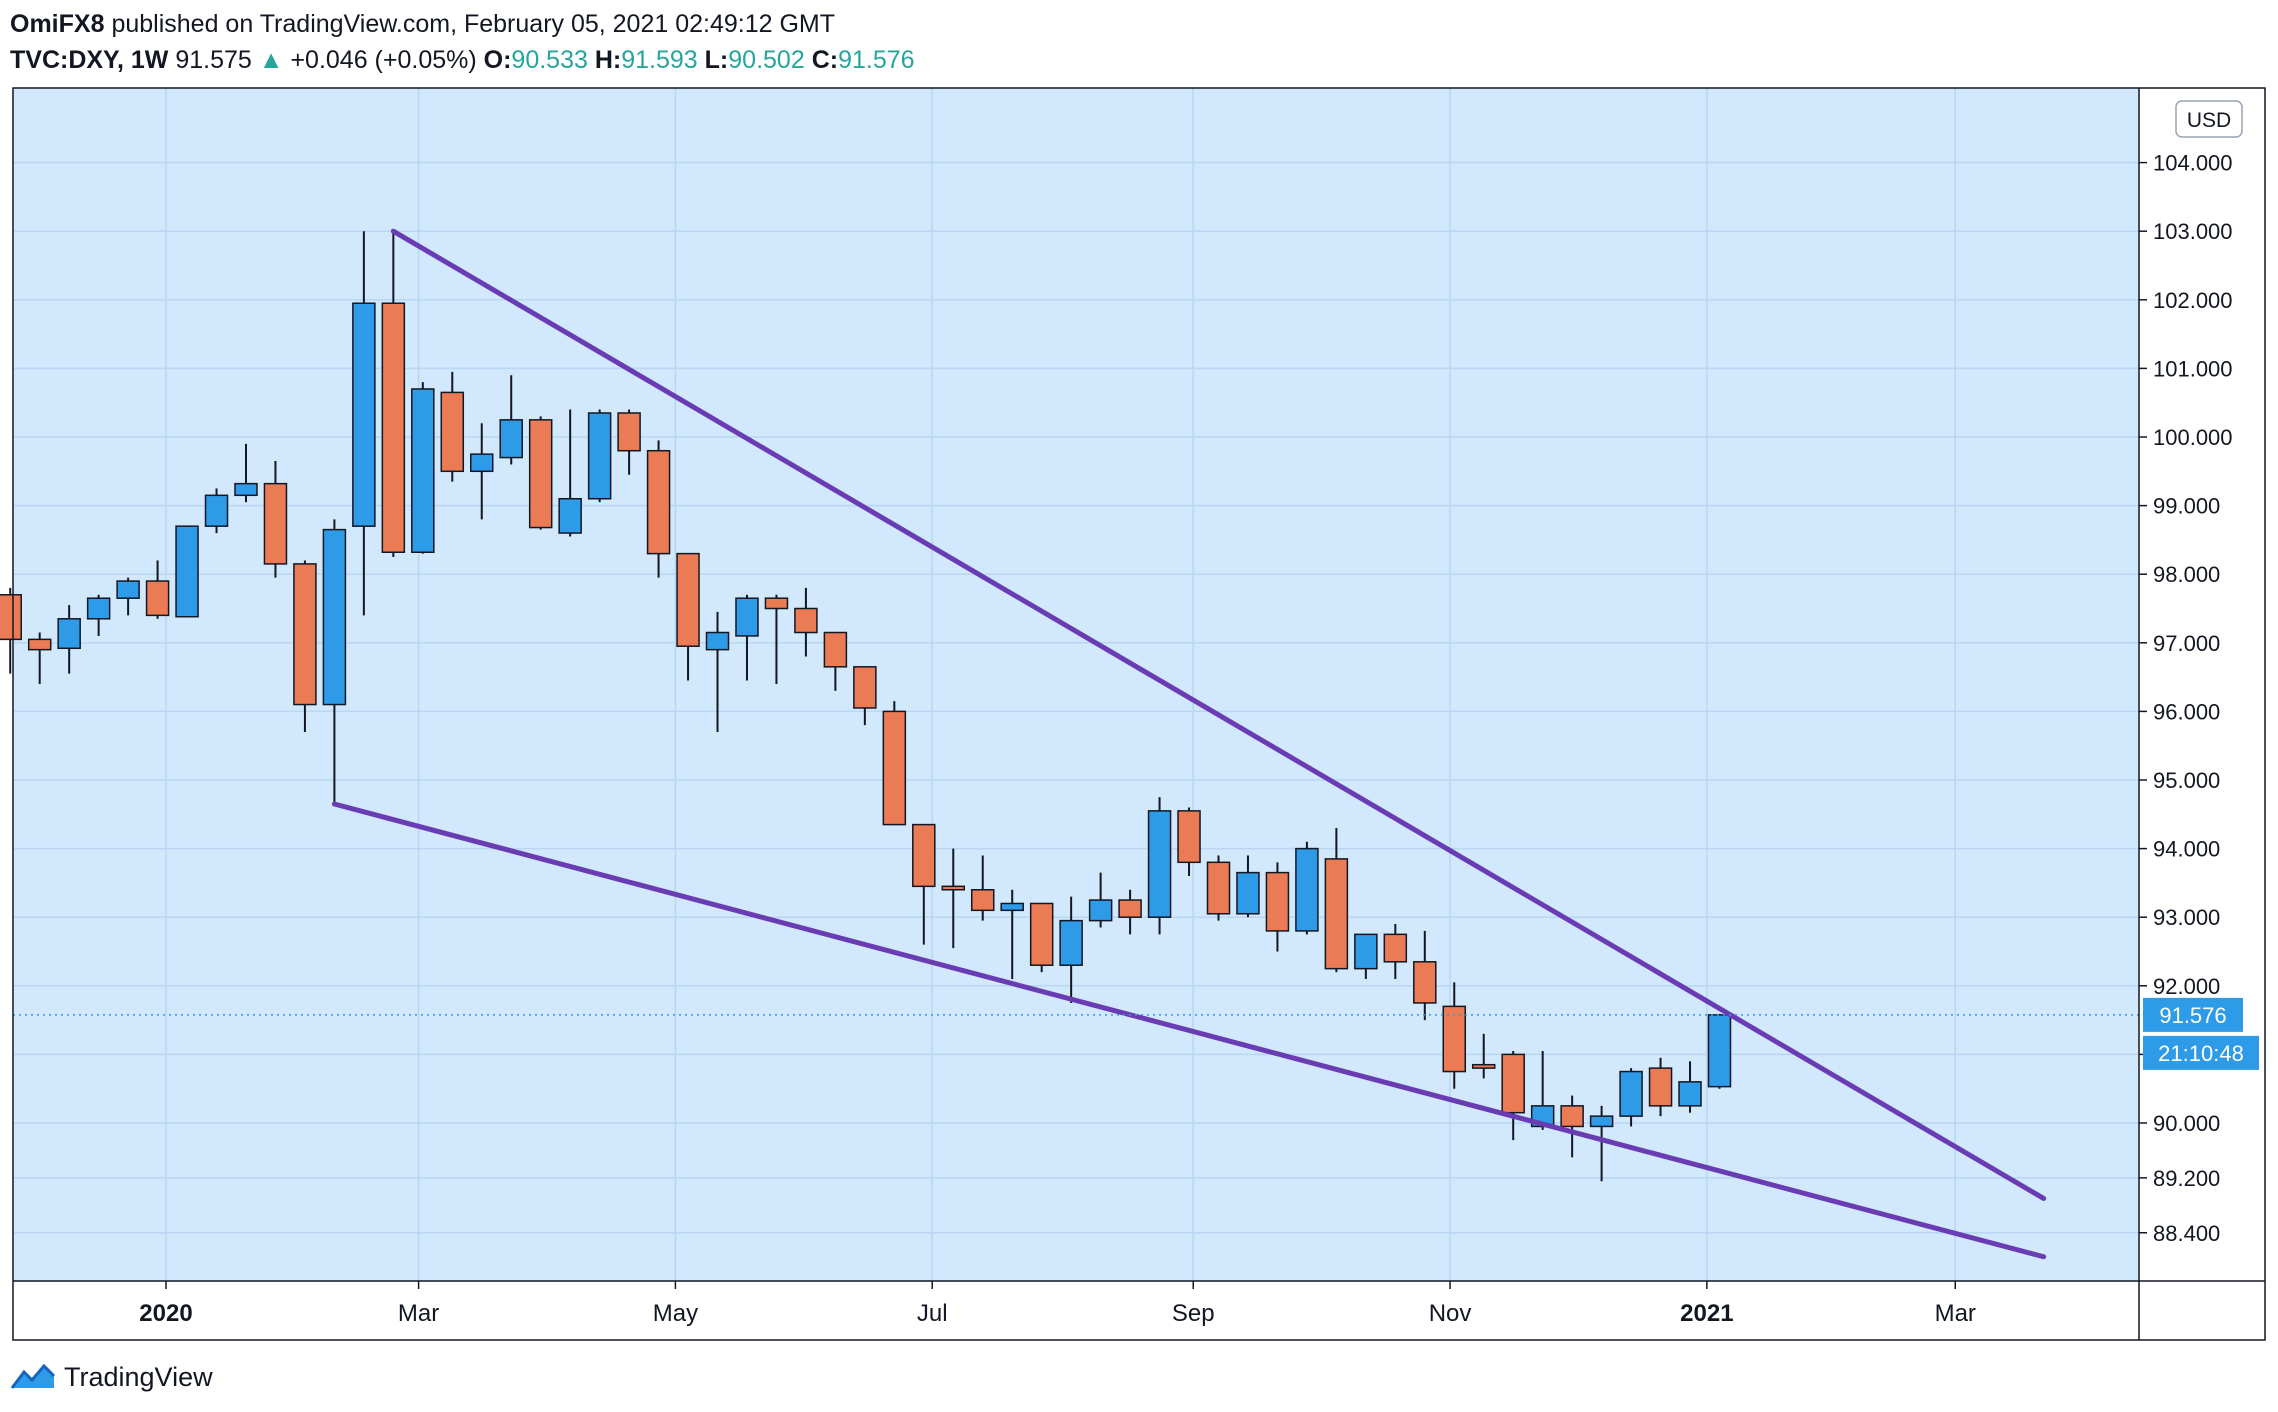 Image resolution: width=2278 pixels, height=1412 pixels. Describe the element at coordinates (57, 24) in the screenshot. I see `publisher-name: OmiFX8` at that location.